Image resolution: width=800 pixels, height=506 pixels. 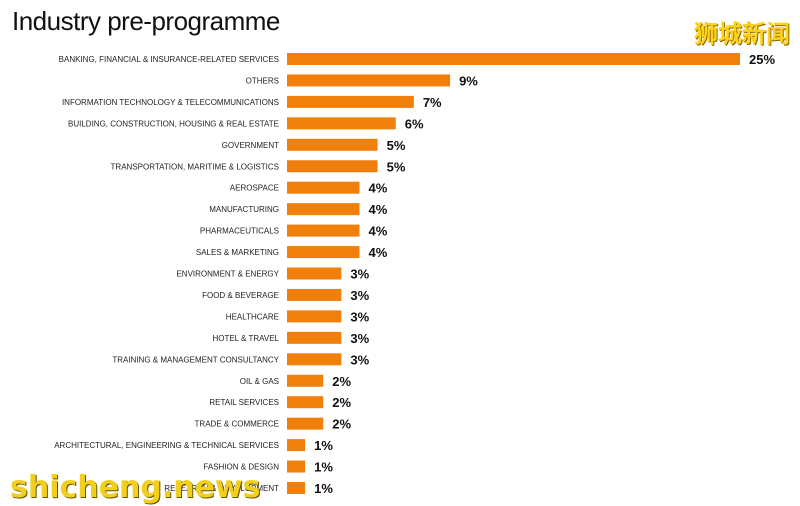 I want to click on value-label: 7%, so click(x=432, y=102).